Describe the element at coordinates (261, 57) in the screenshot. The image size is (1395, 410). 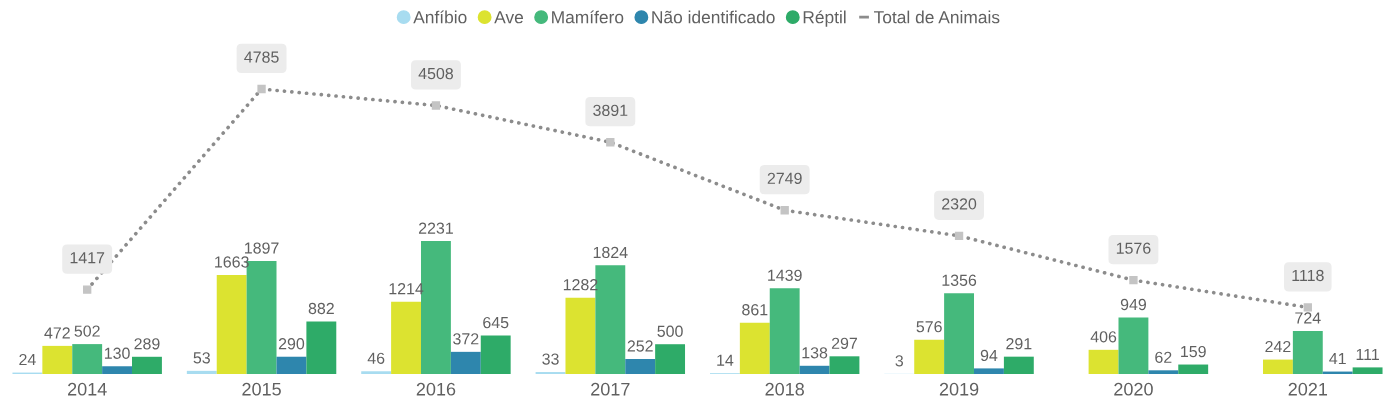
I see `data-label: 4785` at that location.